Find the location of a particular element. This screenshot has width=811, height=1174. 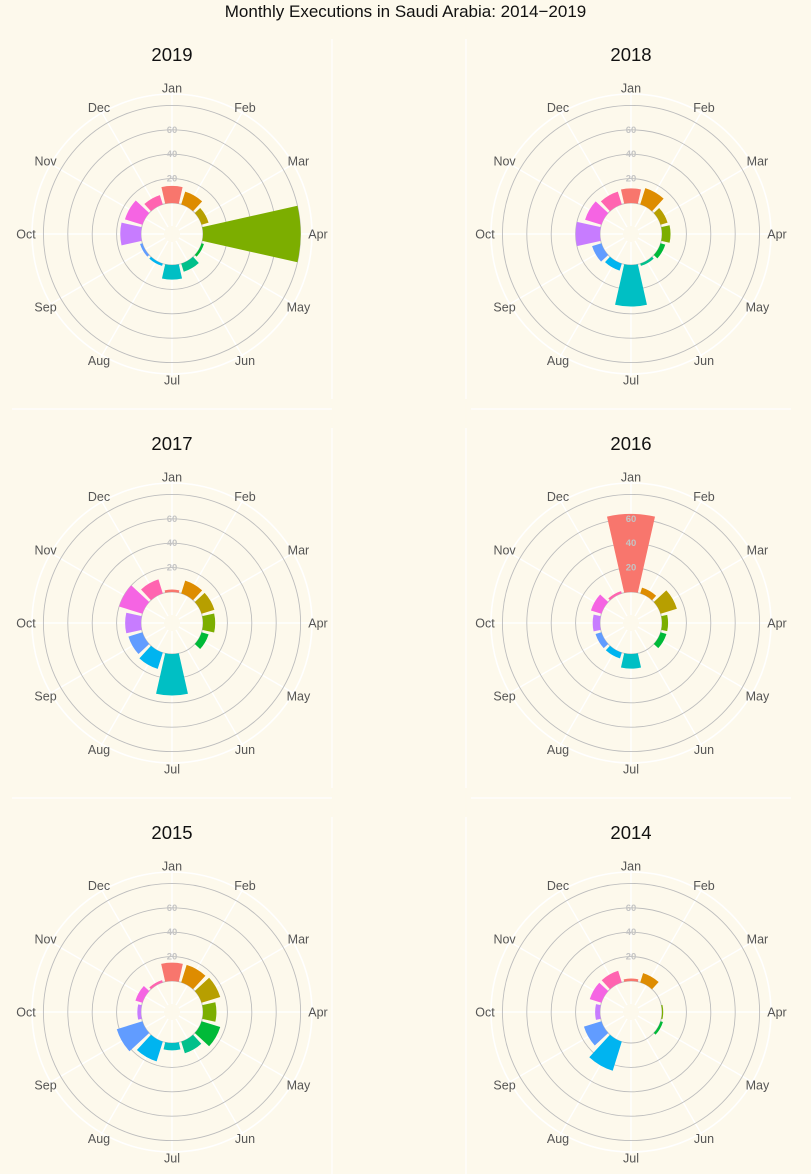

bar-2017-apr is located at coordinates (209, 623).